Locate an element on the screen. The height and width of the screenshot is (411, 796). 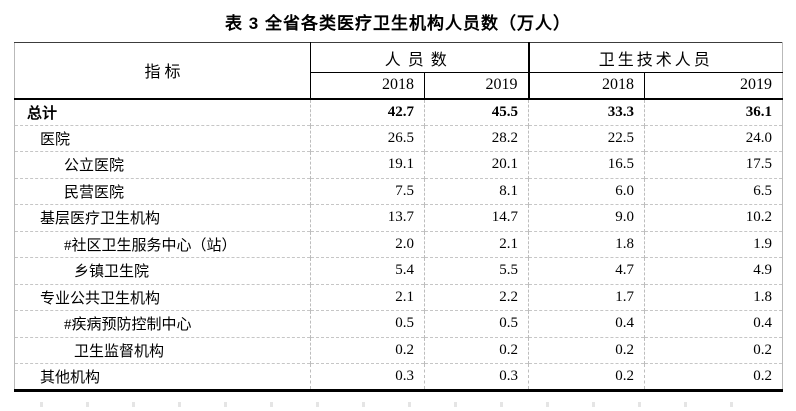
cell-value: 7.5 is located at coordinates (367, 191).